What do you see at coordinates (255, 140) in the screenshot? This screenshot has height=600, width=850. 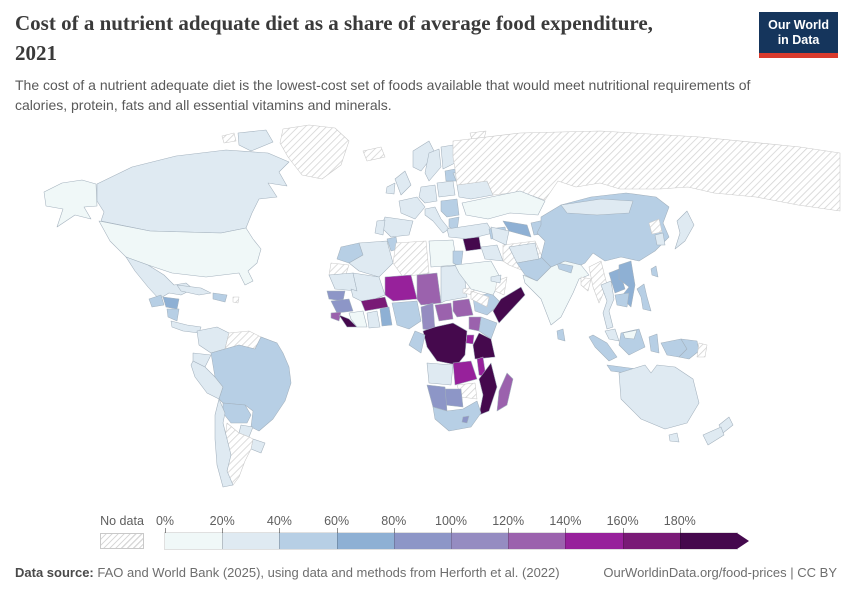 I see `country-baffin` at bounding box center [255, 140].